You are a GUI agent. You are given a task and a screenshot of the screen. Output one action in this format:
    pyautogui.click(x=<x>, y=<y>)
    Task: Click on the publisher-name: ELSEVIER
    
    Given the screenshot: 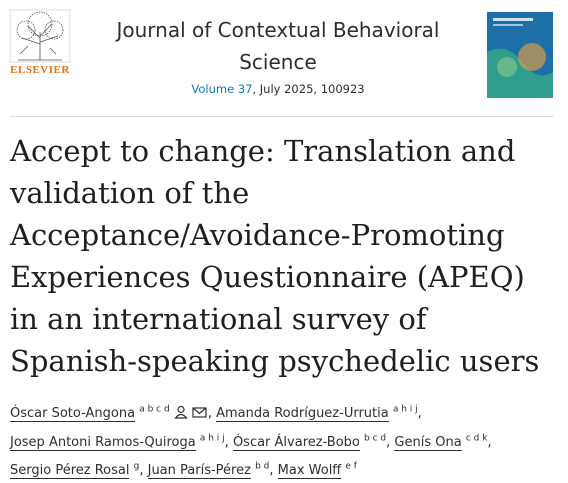 What is the action you would take?
    pyautogui.click(x=40, y=70)
    